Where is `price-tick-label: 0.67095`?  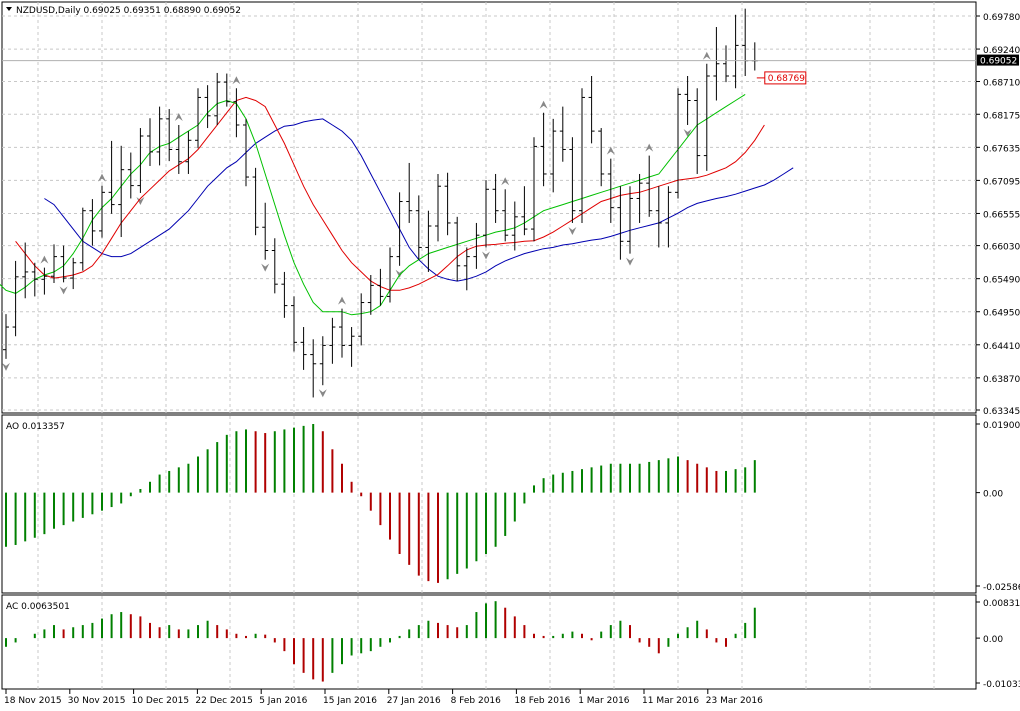 price-tick-label: 0.67095 is located at coordinates (1001, 182).